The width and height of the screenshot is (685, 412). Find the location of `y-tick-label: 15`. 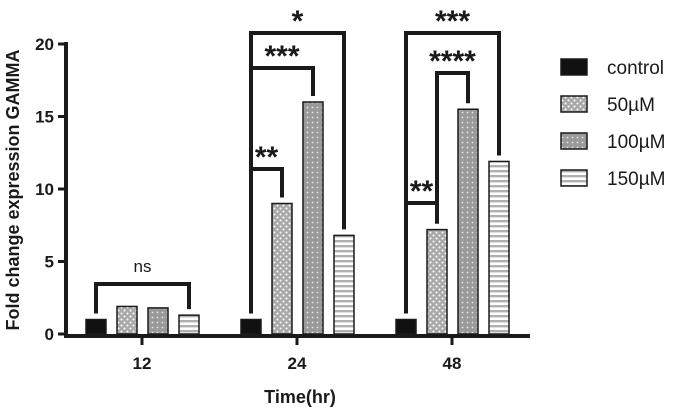

y-tick-label: 15 is located at coordinates (44, 117).